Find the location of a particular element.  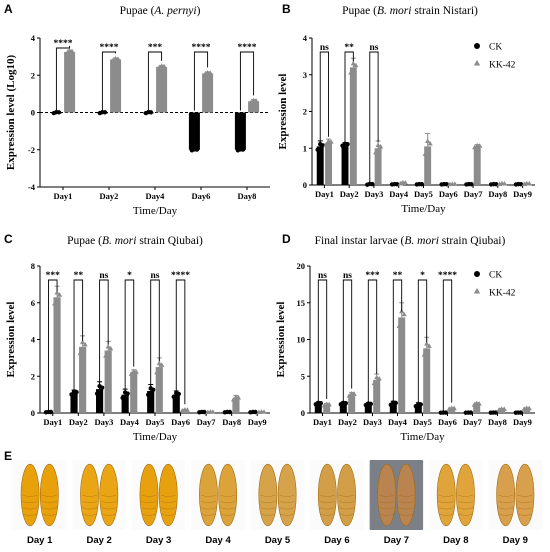

pupae-day-label: Day 7 is located at coordinates (396, 540).